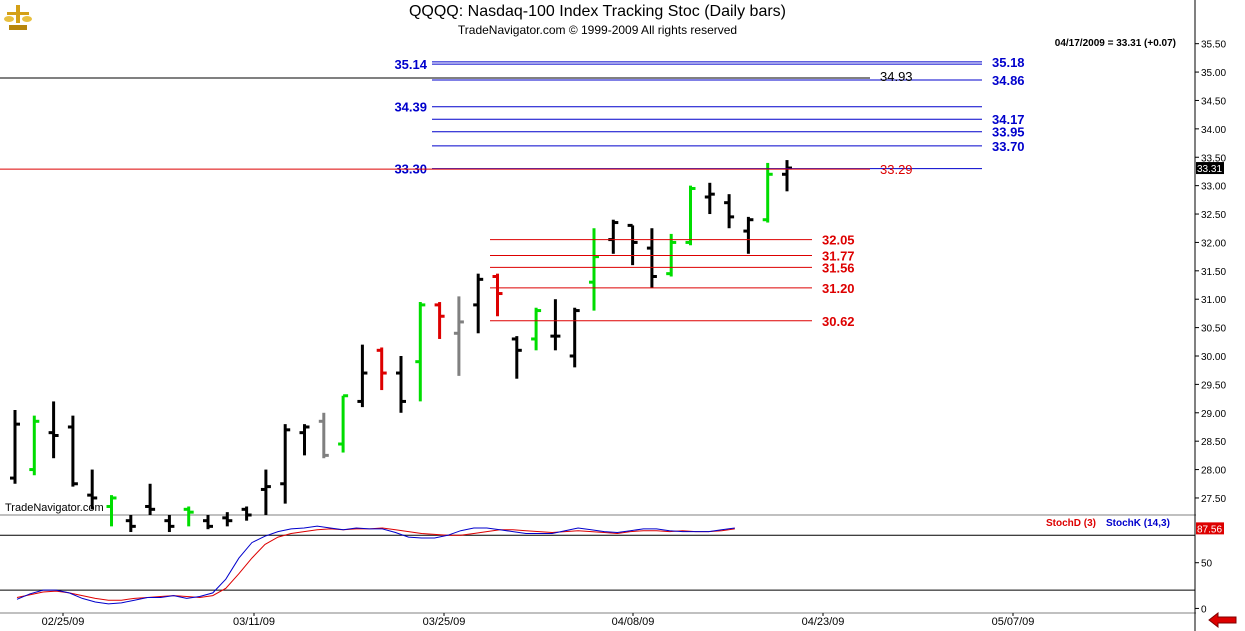  Describe the element at coordinates (444, 622) in the screenshot. I see `x-axis-tick-label: 03/25/09` at that location.